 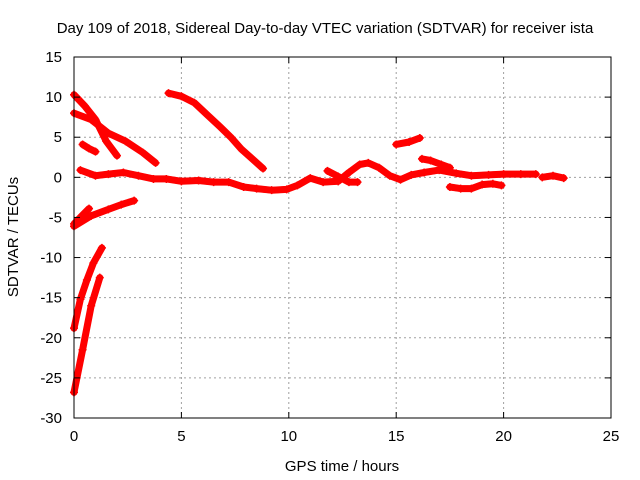 I want to click on x-tick-label: 20, so click(x=503, y=436).